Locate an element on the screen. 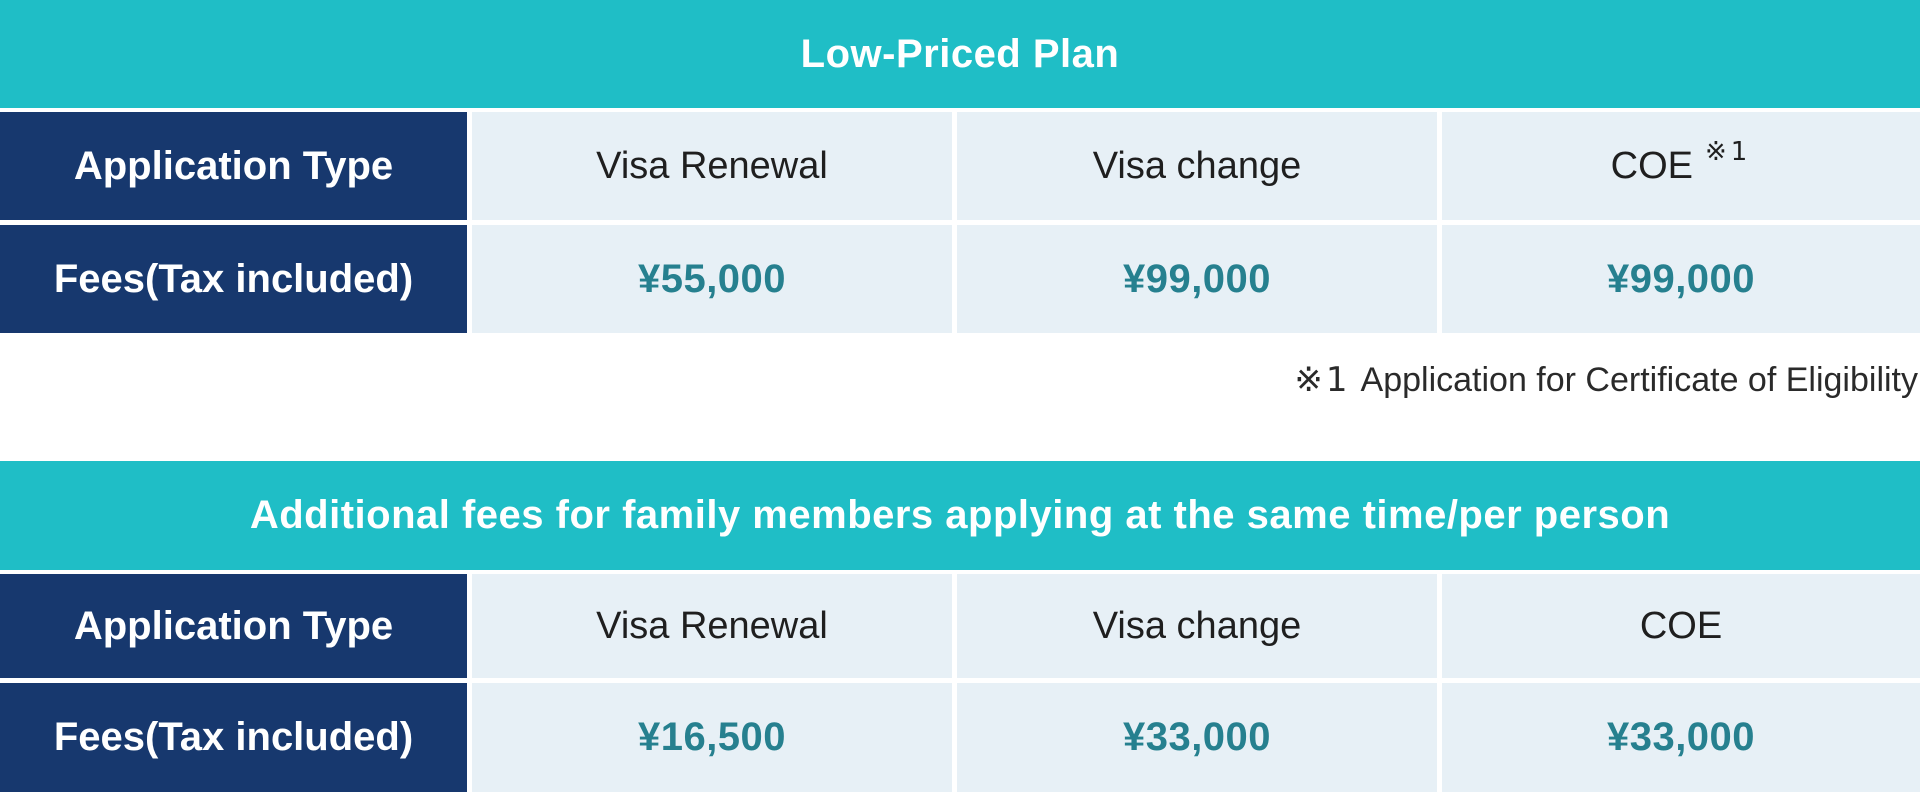  low-priced-plan-banner: Low-Priced Plan is located at coordinates (960, 54).